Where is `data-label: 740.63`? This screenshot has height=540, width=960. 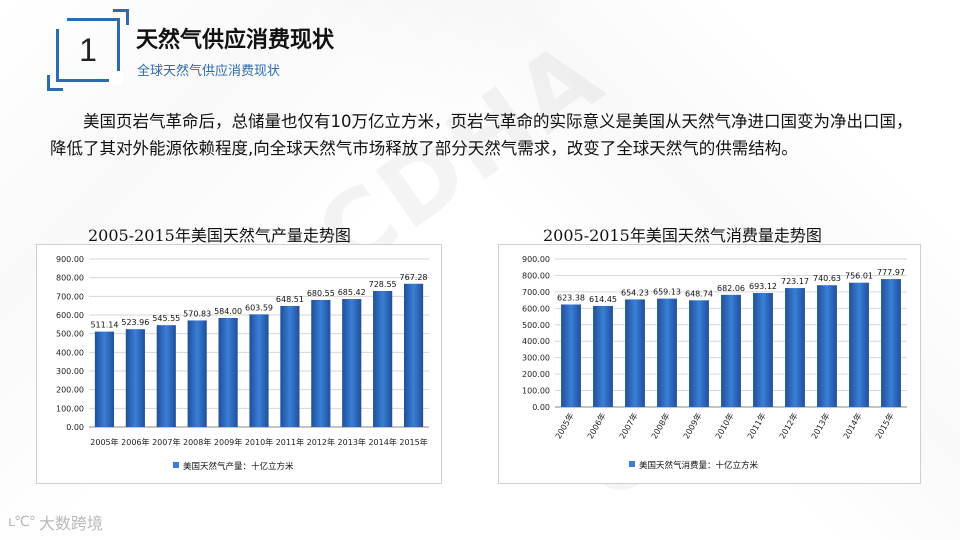 data-label: 740.63 is located at coordinates (827, 278).